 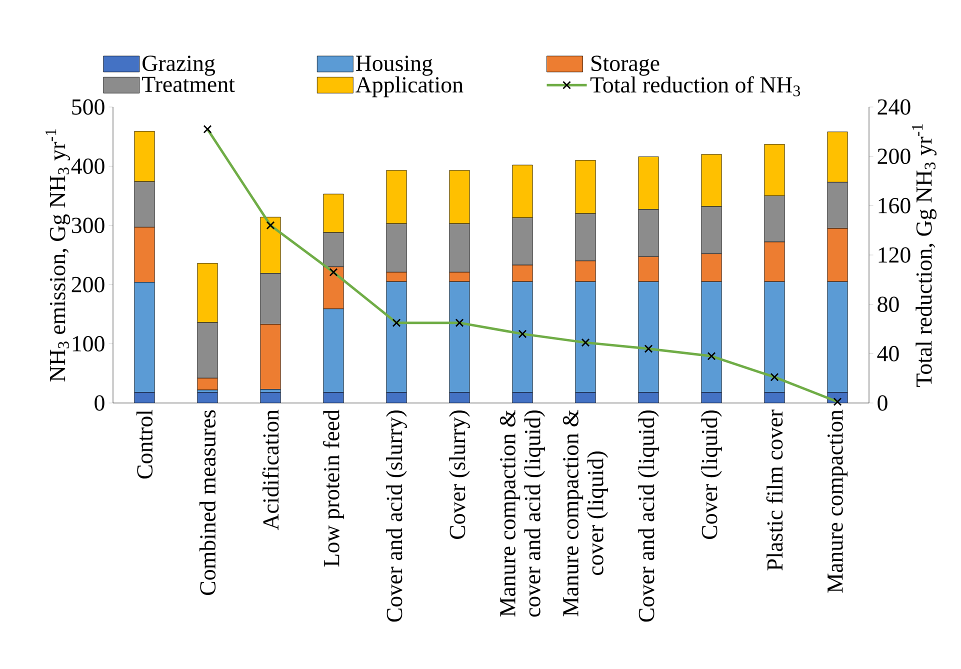 I want to click on y2-tick-label: 160, so click(x=894, y=206).